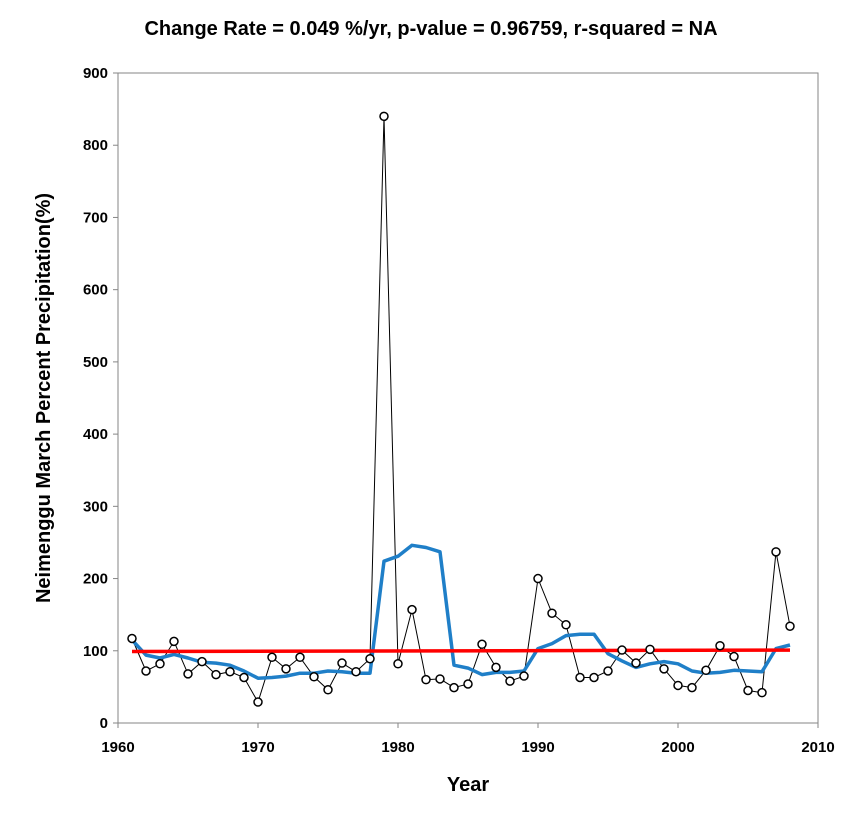  I want to click on x-tick-label: 1960, so click(117, 747).